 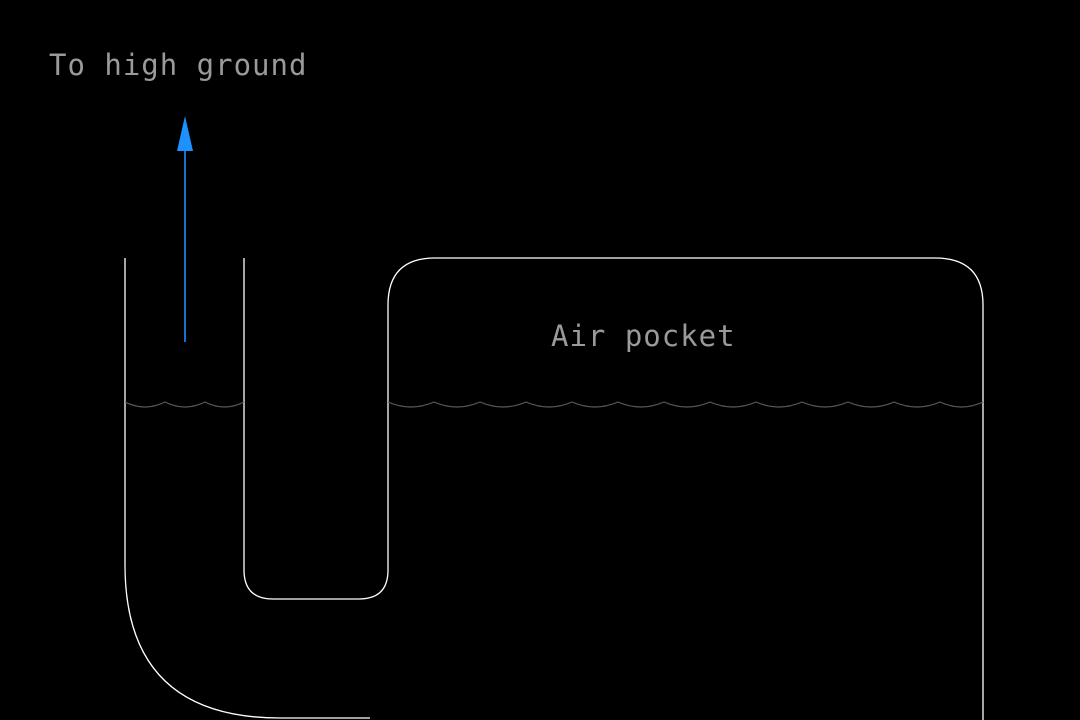 I want to click on air-pocket-label: Air pocket, so click(x=643, y=336).